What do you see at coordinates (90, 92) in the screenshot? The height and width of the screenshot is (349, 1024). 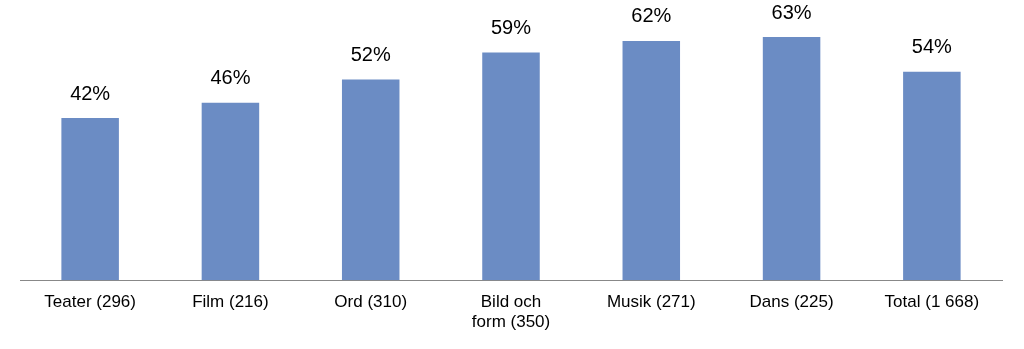 I see `data-label: 42%` at bounding box center [90, 92].